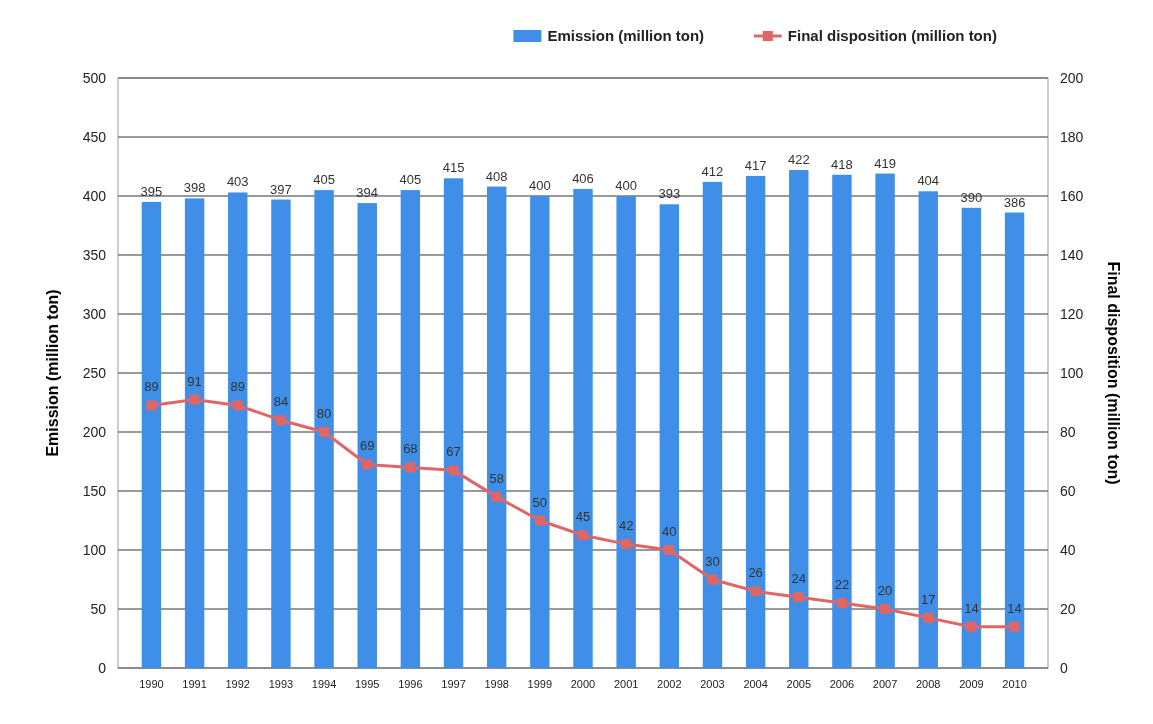 The height and width of the screenshot is (724, 1153). I want to click on x-tick-label: 2008, so click(928, 684).